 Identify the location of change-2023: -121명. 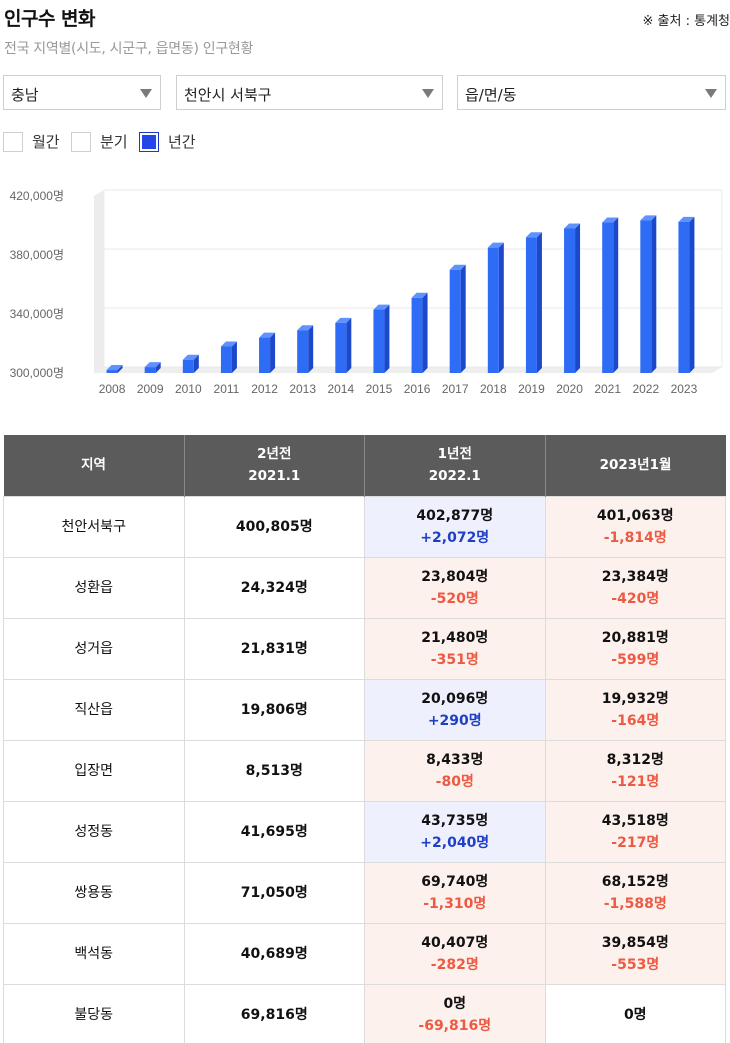
(635, 781).